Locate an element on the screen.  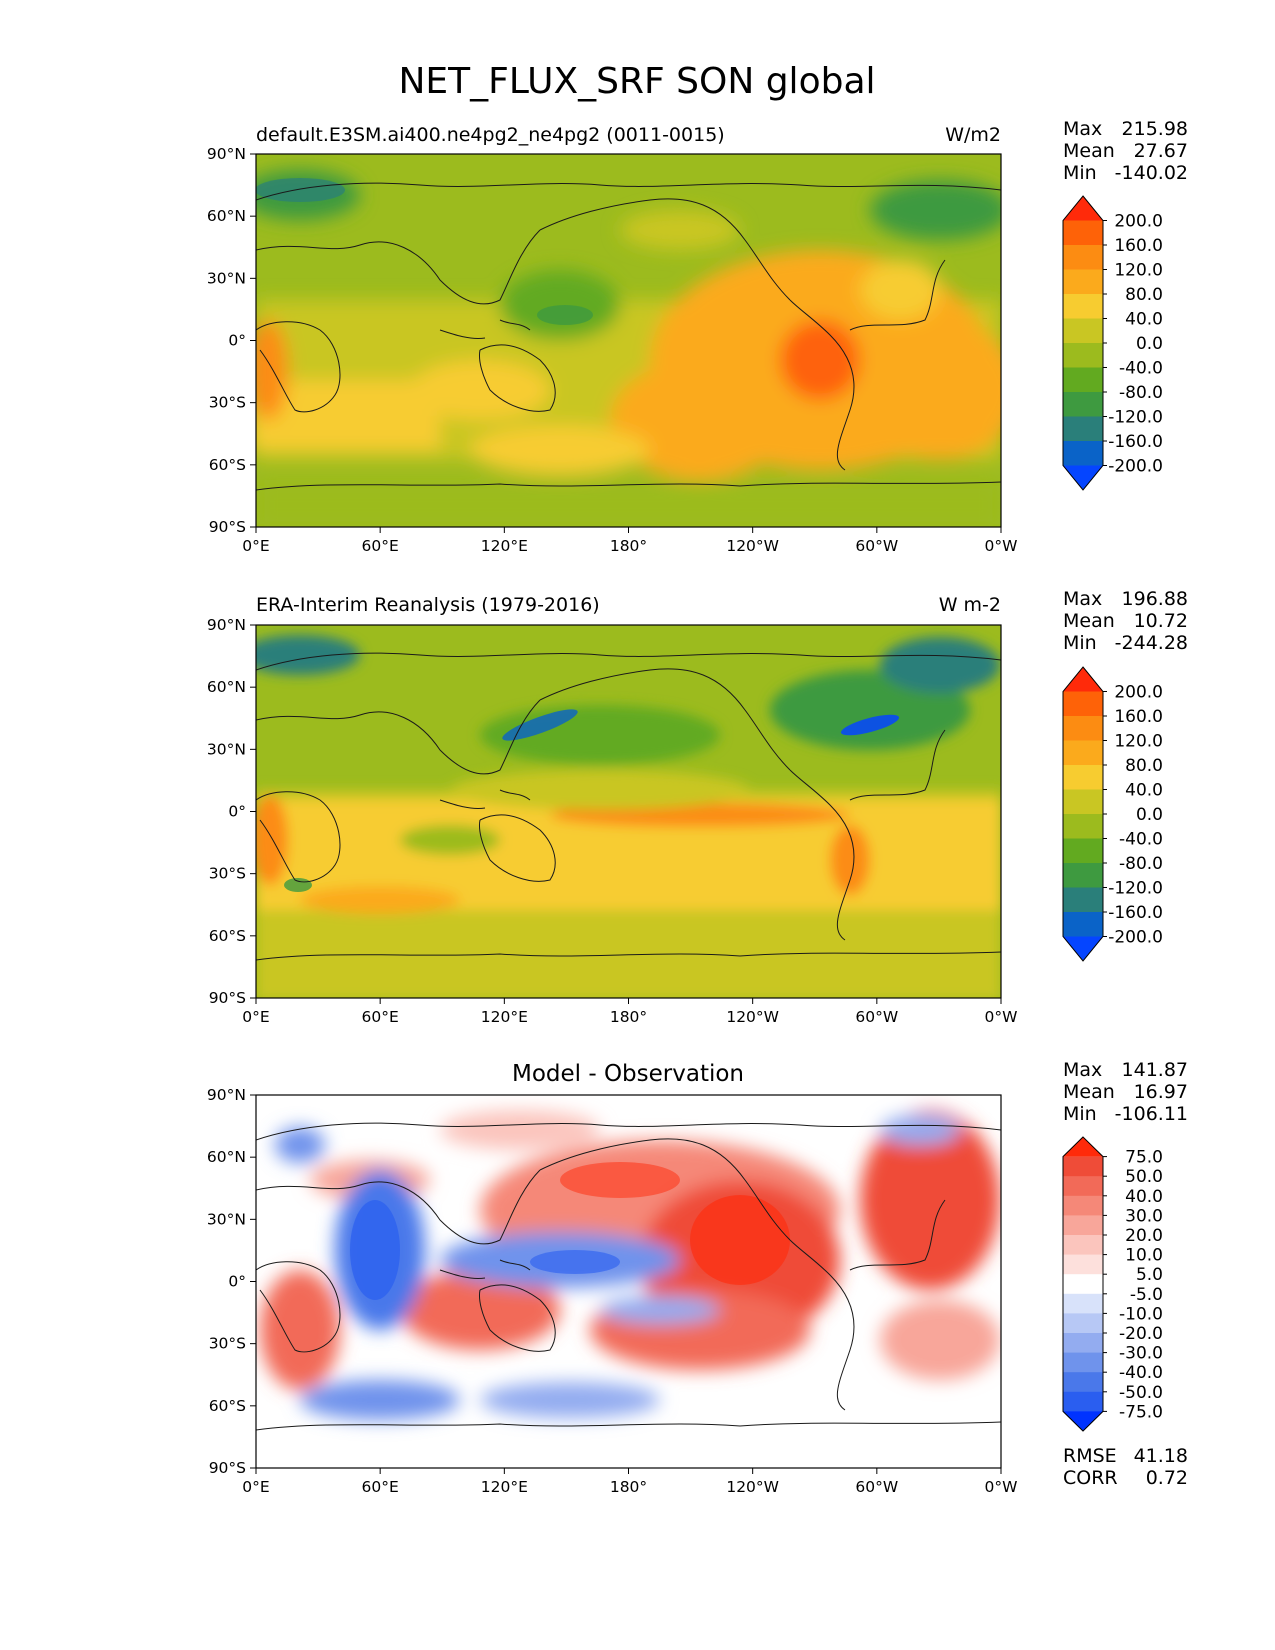
colorbar-tick-label: -50.0 is located at coordinates (1141, 1393).